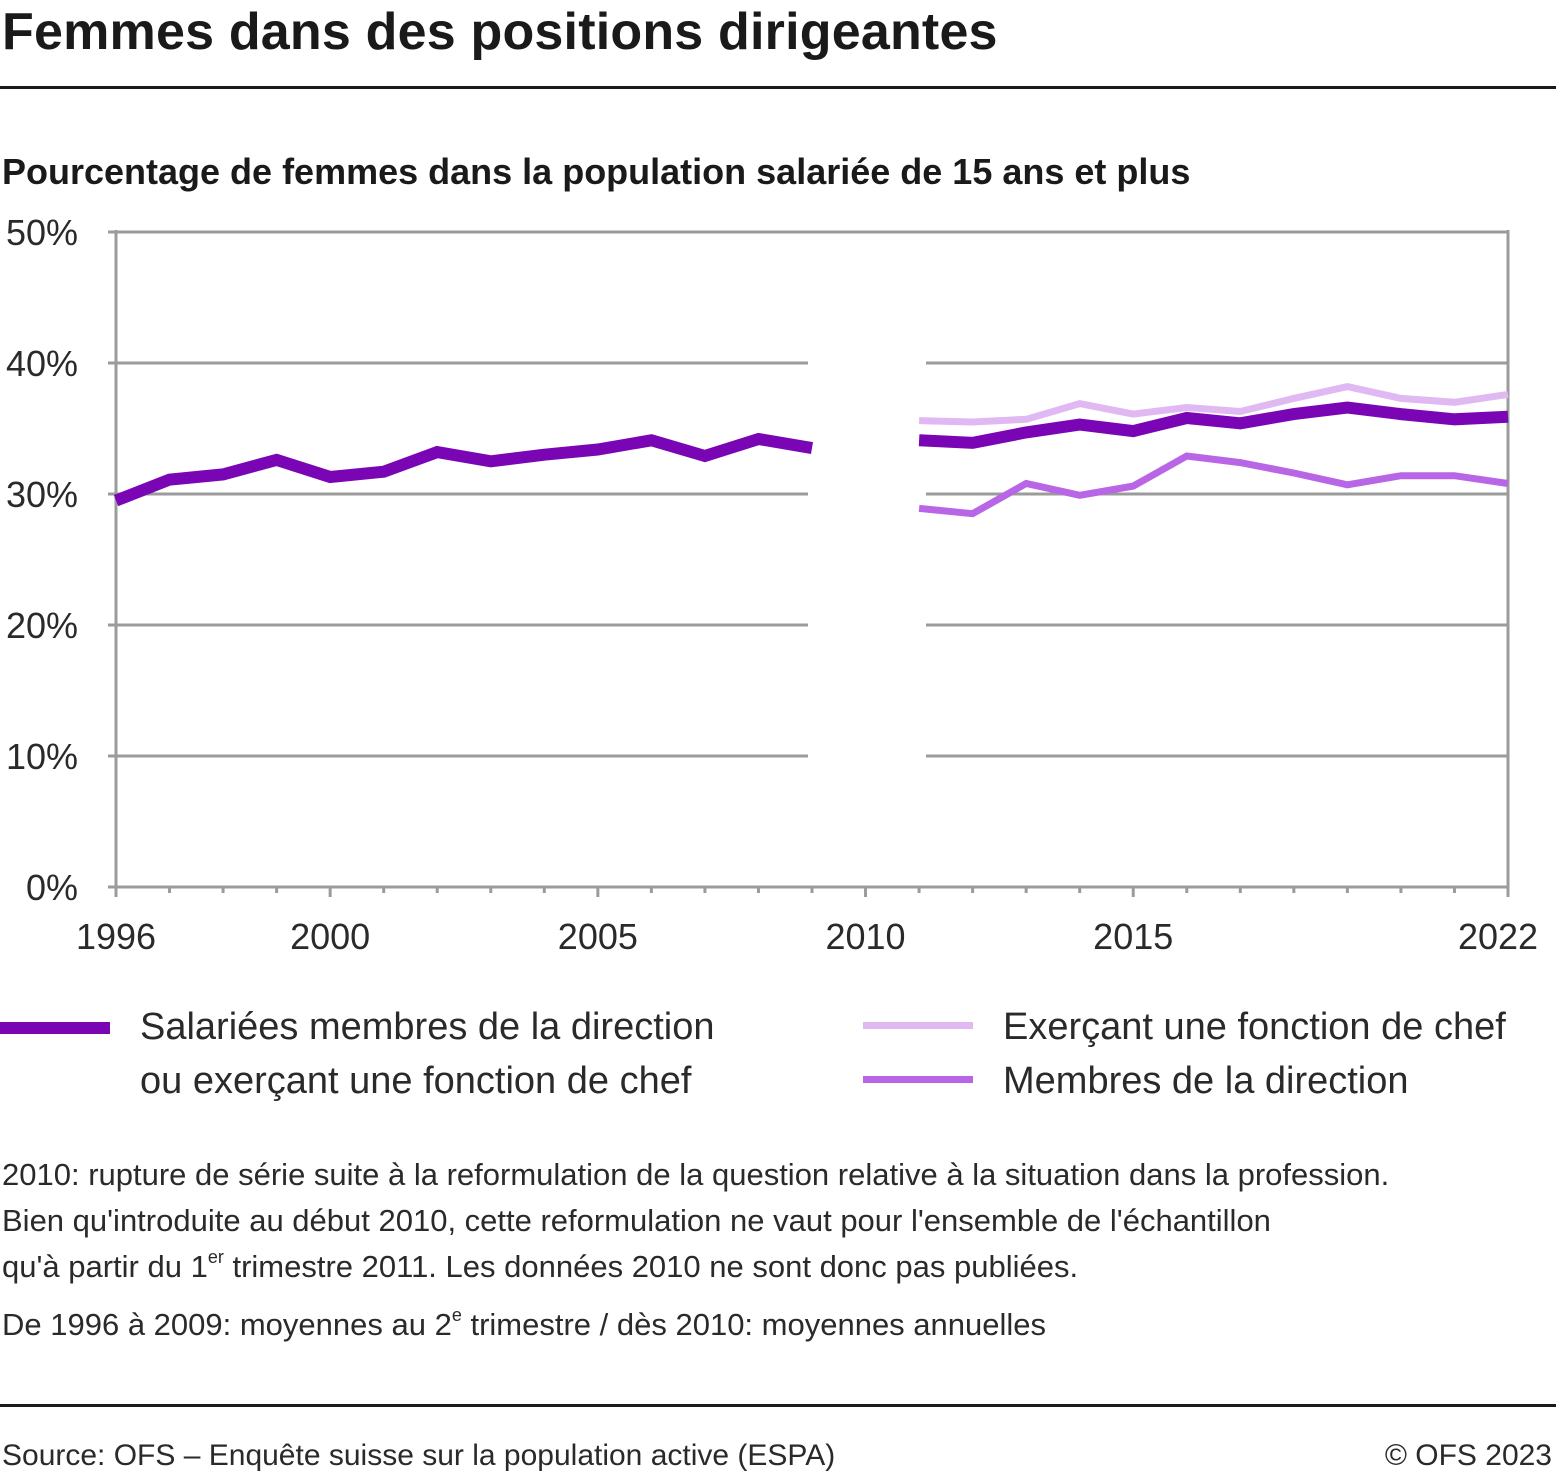 The image size is (1556, 1480). What do you see at coordinates (778, 1405) in the screenshot?
I see `footer-divider` at bounding box center [778, 1405].